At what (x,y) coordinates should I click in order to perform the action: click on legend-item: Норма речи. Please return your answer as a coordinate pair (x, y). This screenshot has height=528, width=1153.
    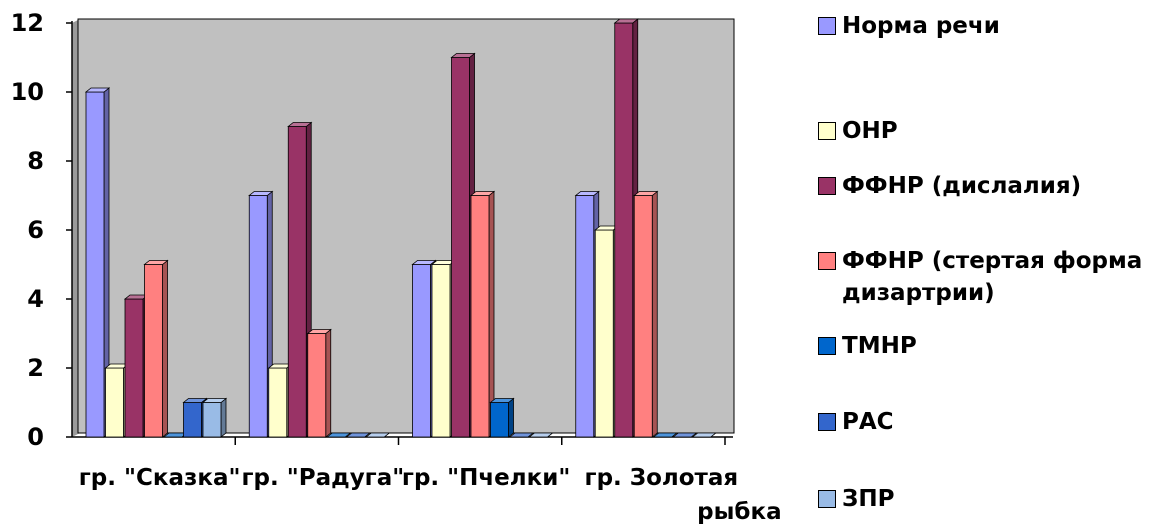
    Looking at the image, I should click on (909, 26).